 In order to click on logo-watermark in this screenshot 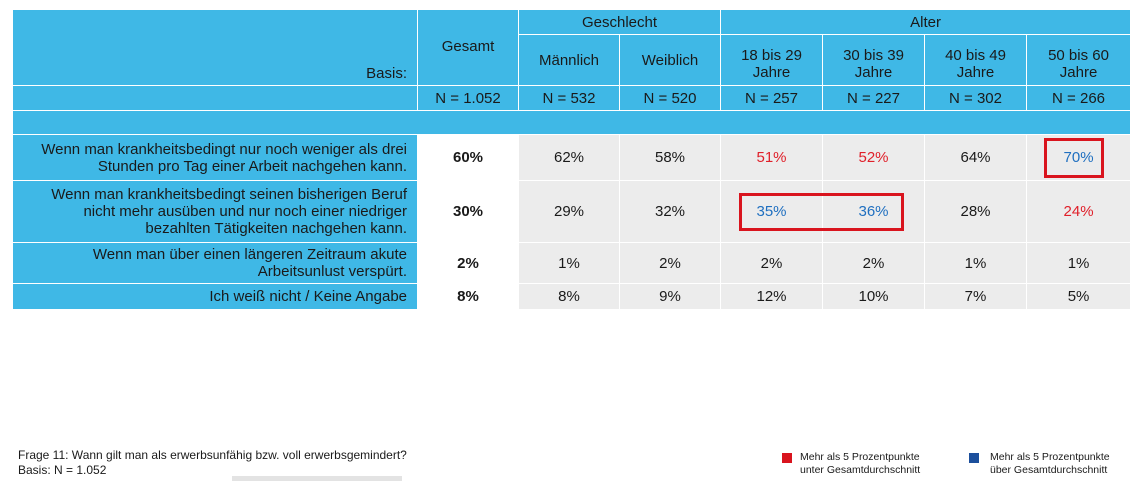, I will do `click(317, 478)`.